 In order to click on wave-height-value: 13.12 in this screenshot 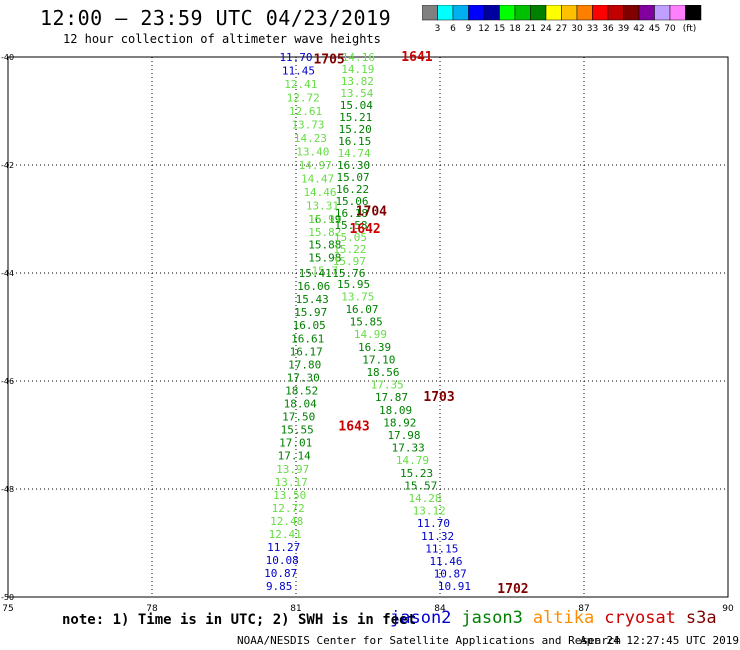, I will do `click(429, 511)`.